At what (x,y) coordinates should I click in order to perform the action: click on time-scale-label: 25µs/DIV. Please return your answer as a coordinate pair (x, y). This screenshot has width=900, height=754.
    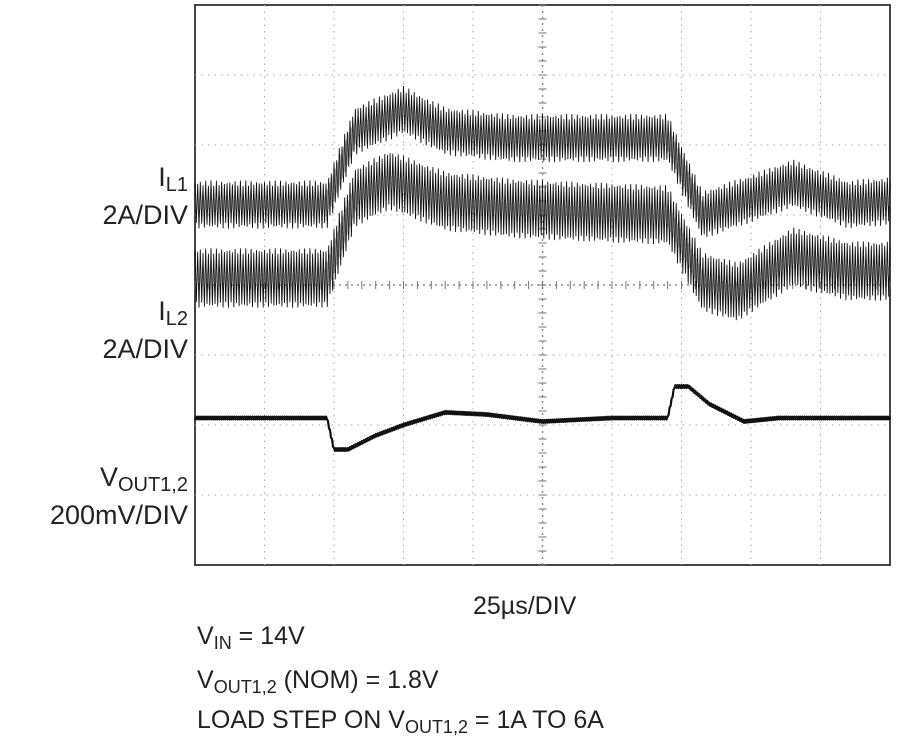
    Looking at the image, I should click on (525, 606).